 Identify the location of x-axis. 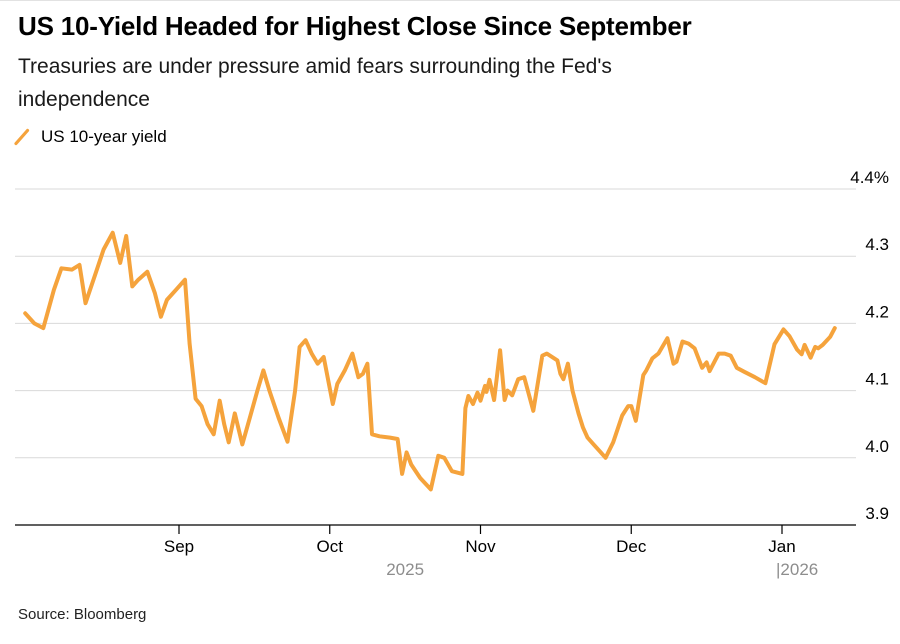
(435, 529).